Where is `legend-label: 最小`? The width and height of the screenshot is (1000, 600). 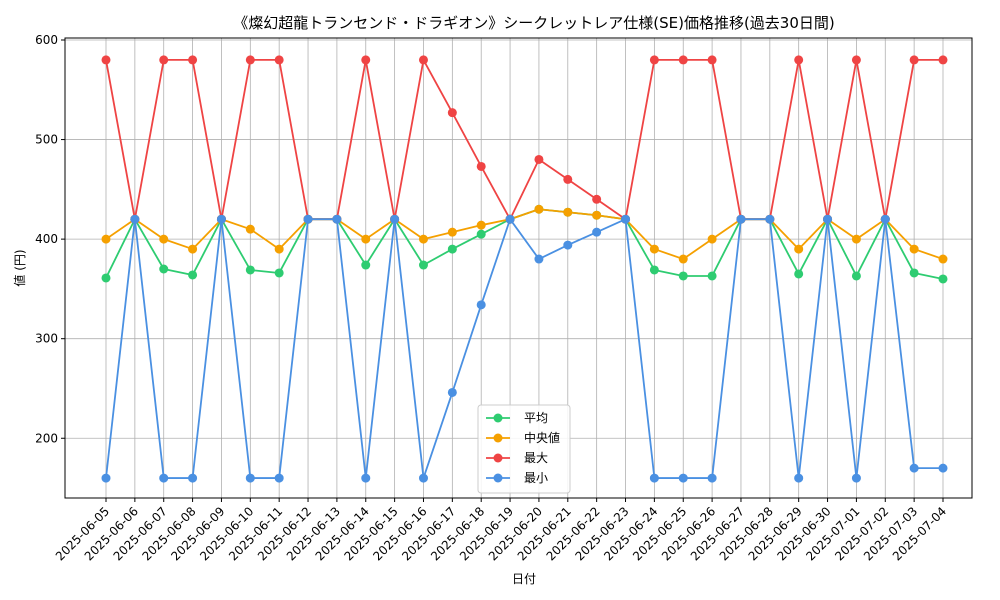 legend-label: 最小 is located at coordinates (536, 478).